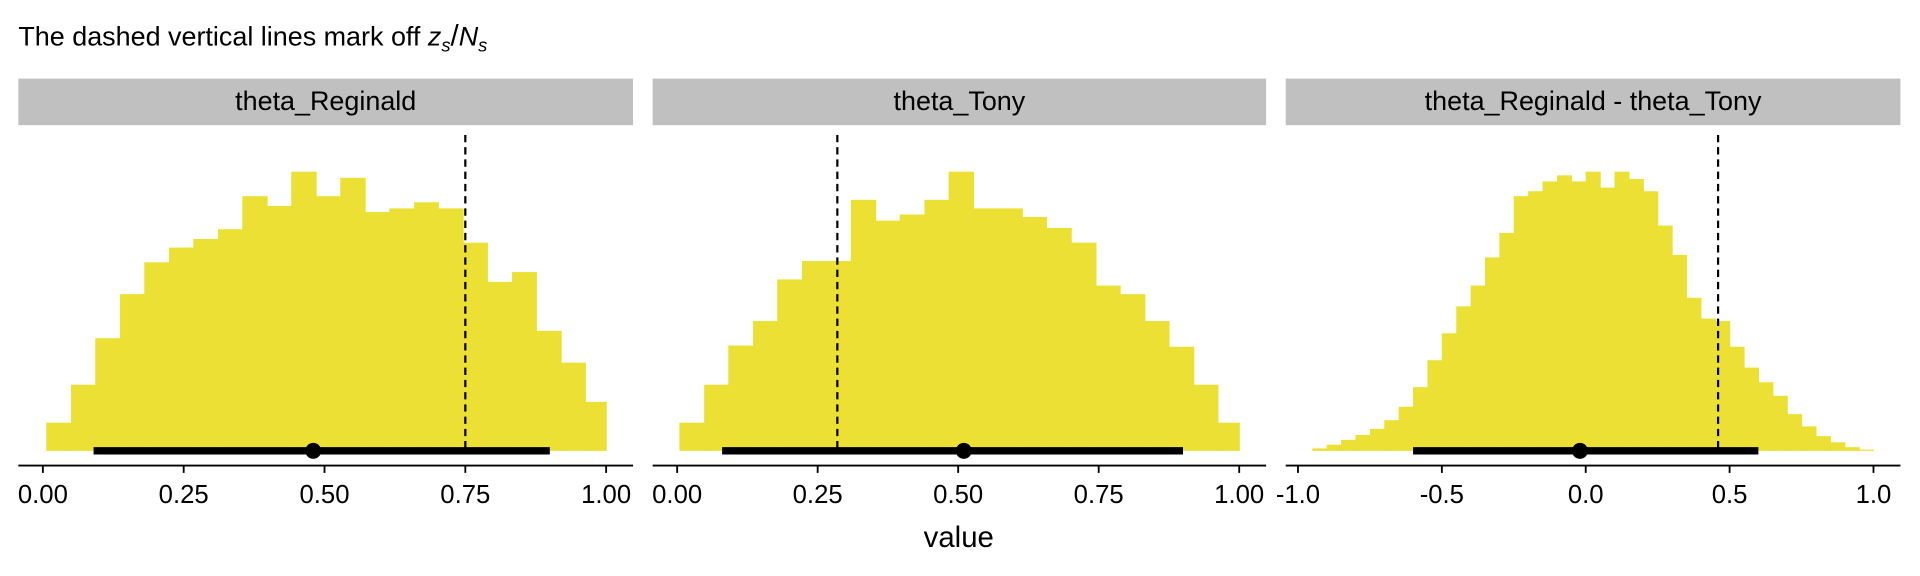 This screenshot has height=576, width=1920. I want to click on chart-title: The dashed vertical lines mark off zs/Ns, so click(252, 38).